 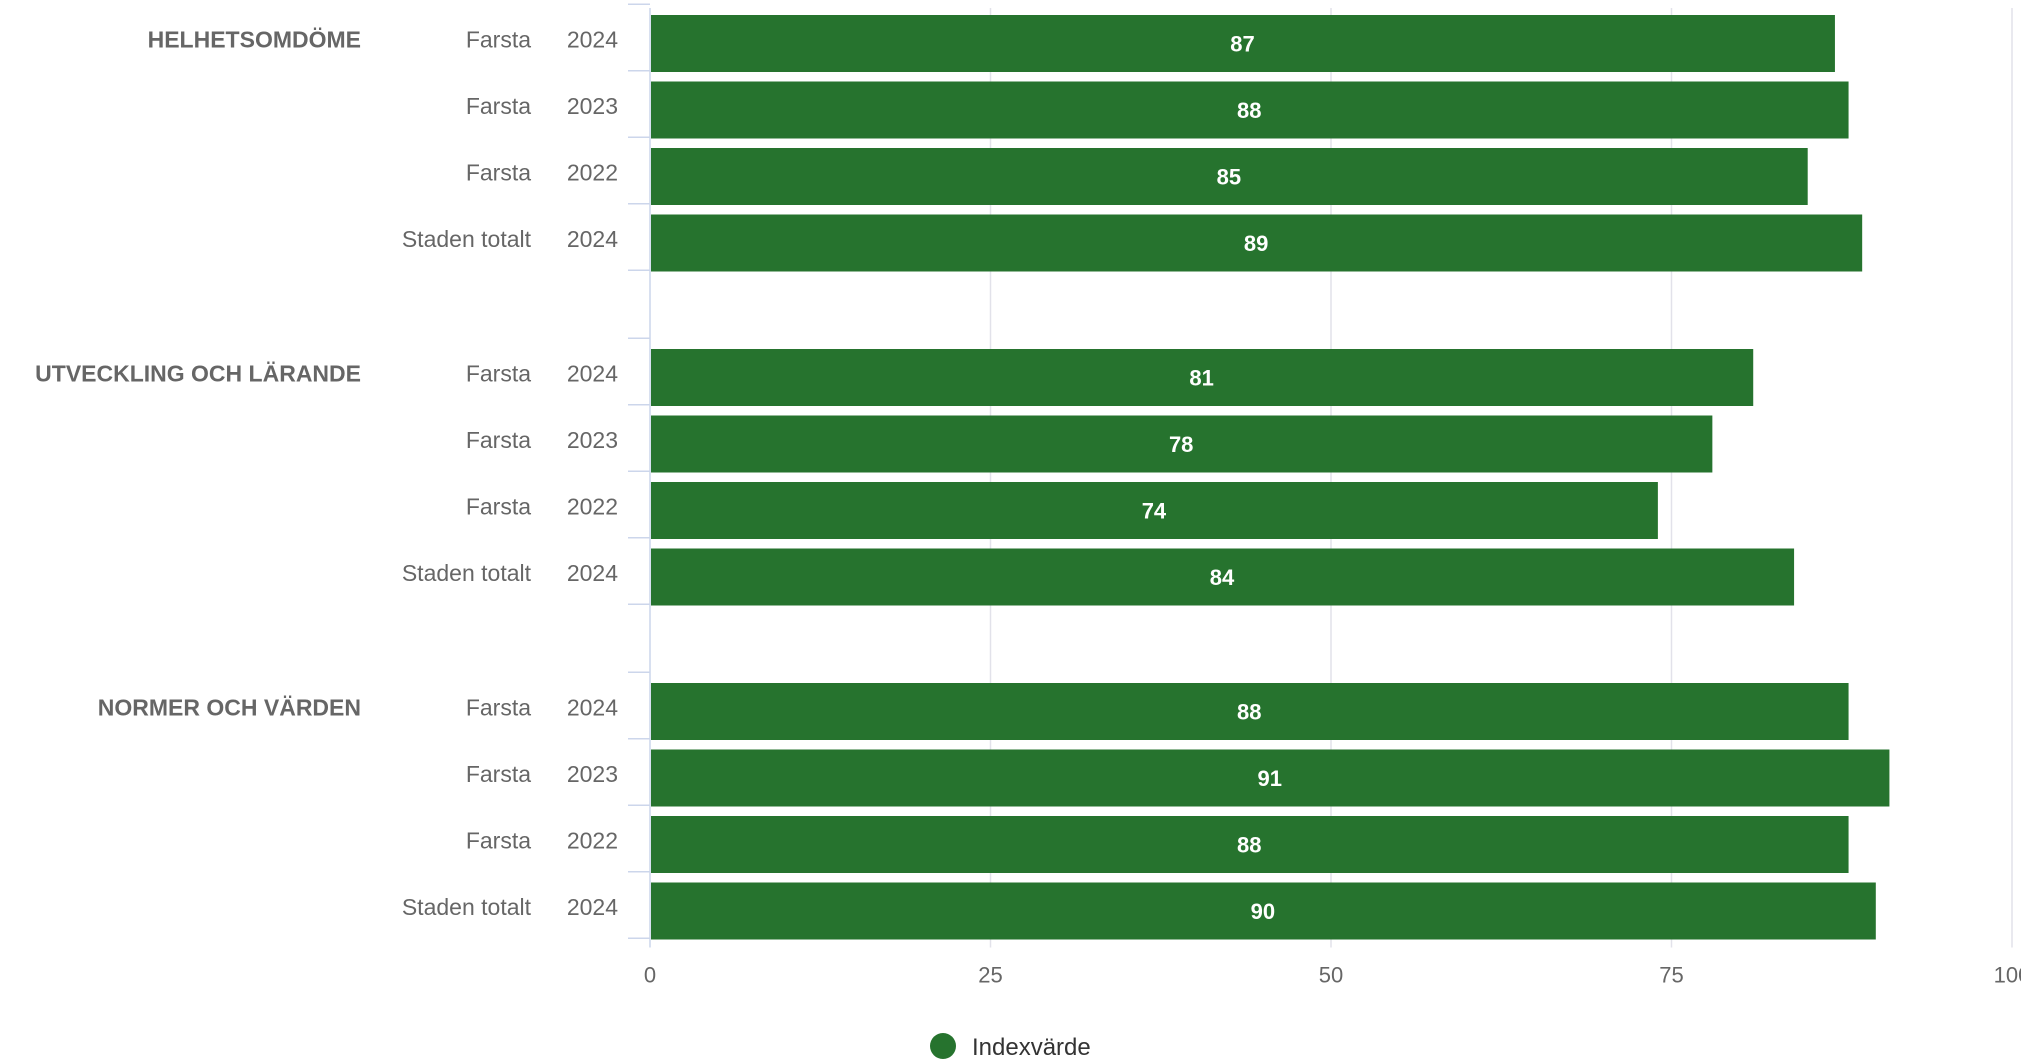 I want to click on group-label: HELHETSOMDÖME, so click(x=254, y=40).